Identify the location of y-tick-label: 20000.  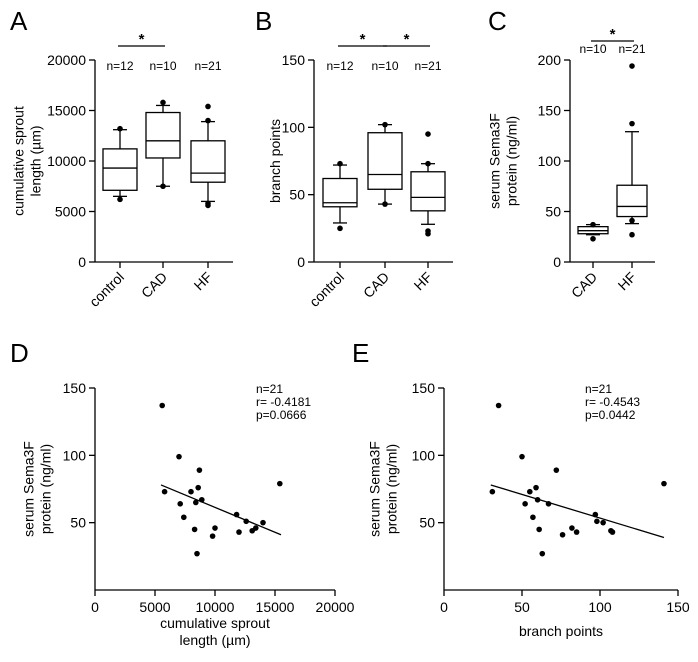
(66, 60).